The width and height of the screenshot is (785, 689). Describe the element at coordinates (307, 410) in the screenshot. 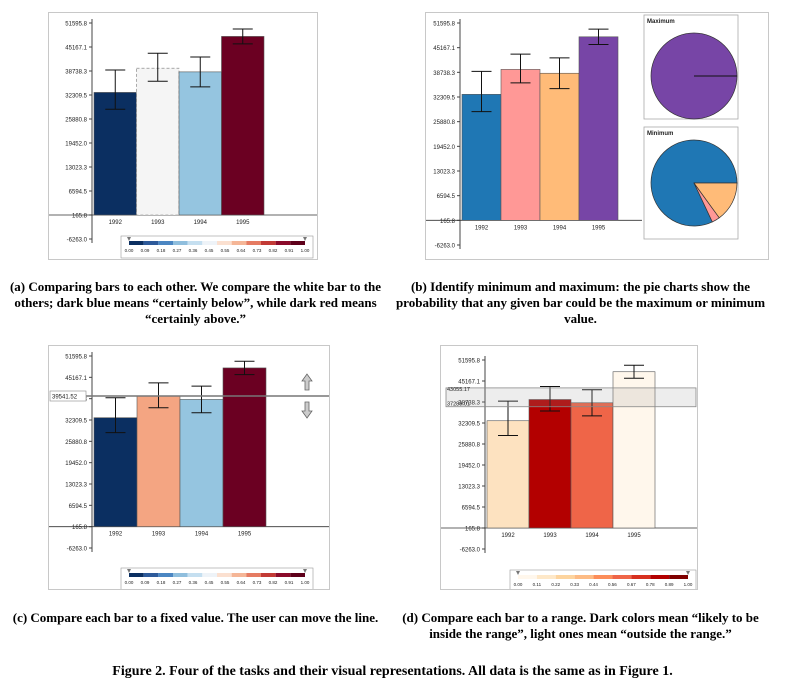

I see `c-move-down-icon` at that location.